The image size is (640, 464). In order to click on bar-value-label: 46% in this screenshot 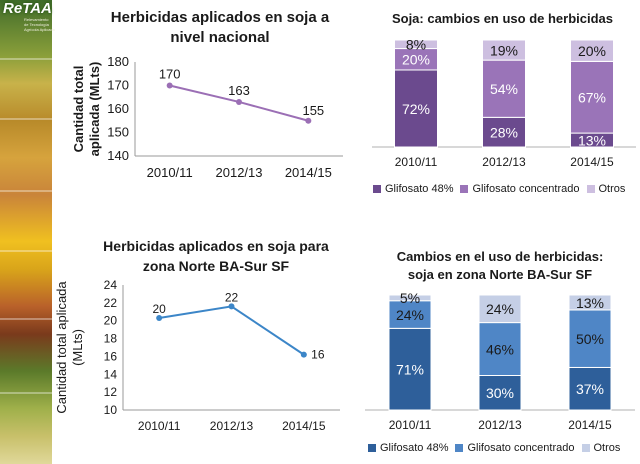, I will do `click(500, 349)`.